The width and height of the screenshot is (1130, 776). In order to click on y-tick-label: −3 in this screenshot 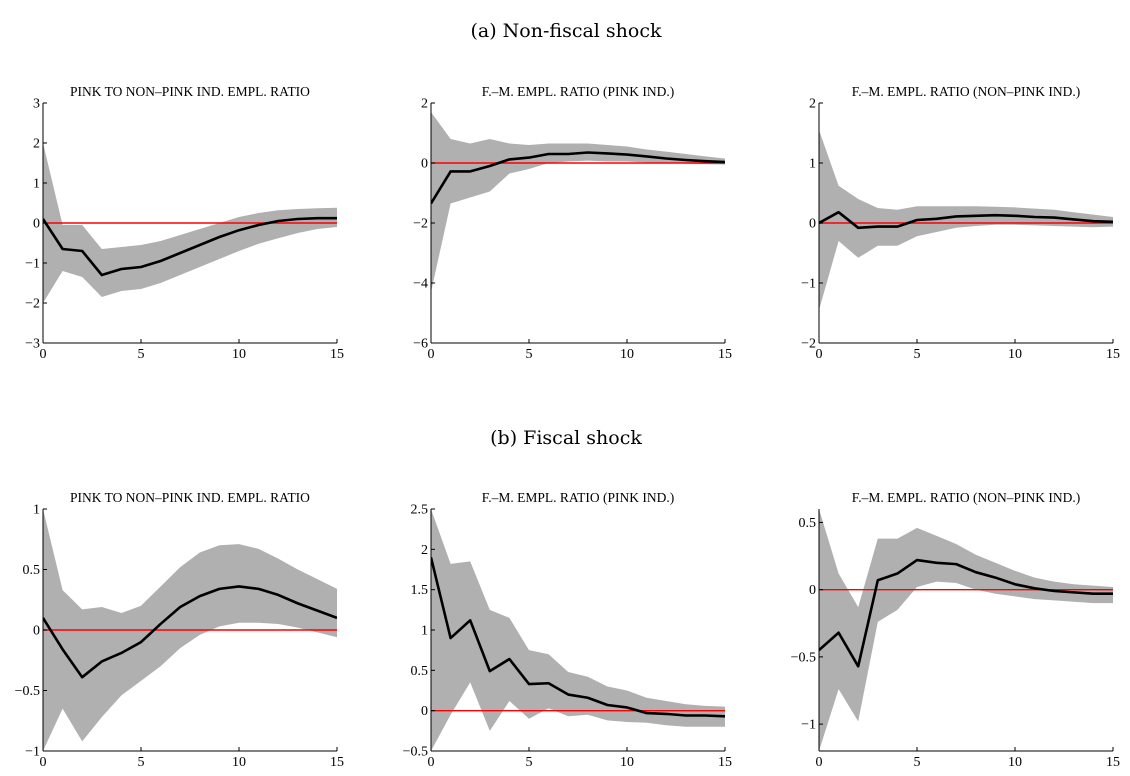, I will do `click(32, 344)`.